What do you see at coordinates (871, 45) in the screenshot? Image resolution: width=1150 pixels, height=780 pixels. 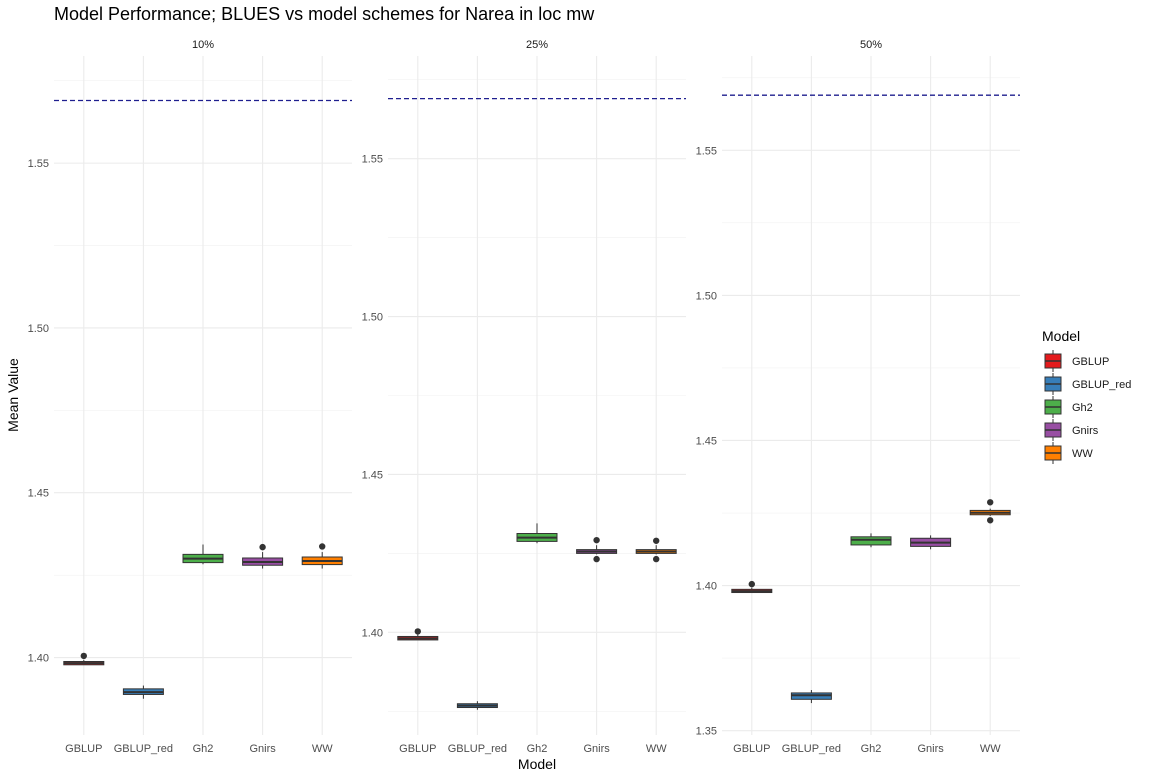 I see `facet-strip-label: 50%` at bounding box center [871, 45].